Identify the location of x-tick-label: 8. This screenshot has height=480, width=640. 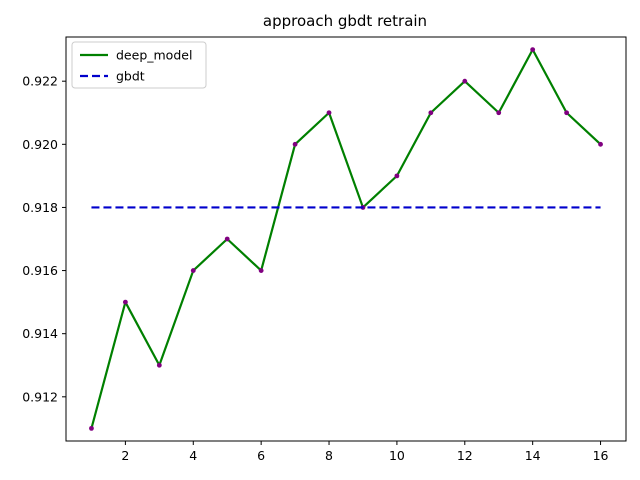
(329, 455).